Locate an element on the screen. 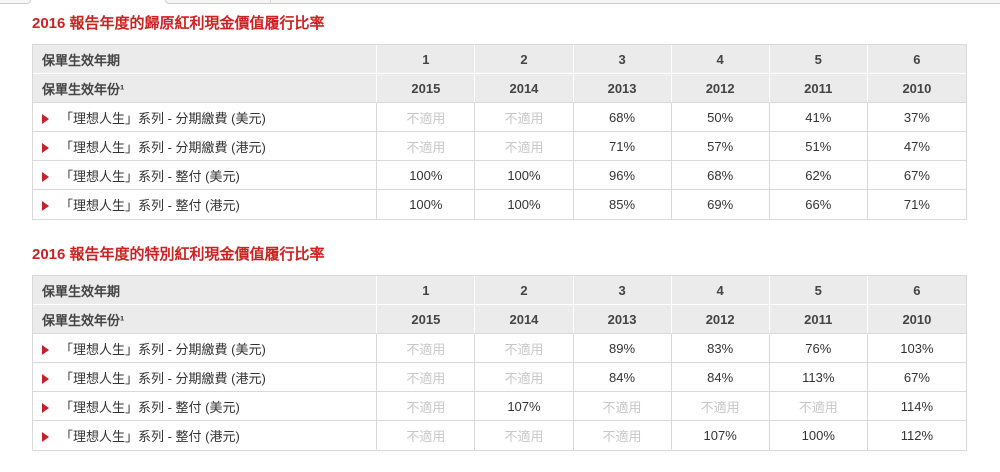  value-cell: 50% is located at coordinates (720, 117).